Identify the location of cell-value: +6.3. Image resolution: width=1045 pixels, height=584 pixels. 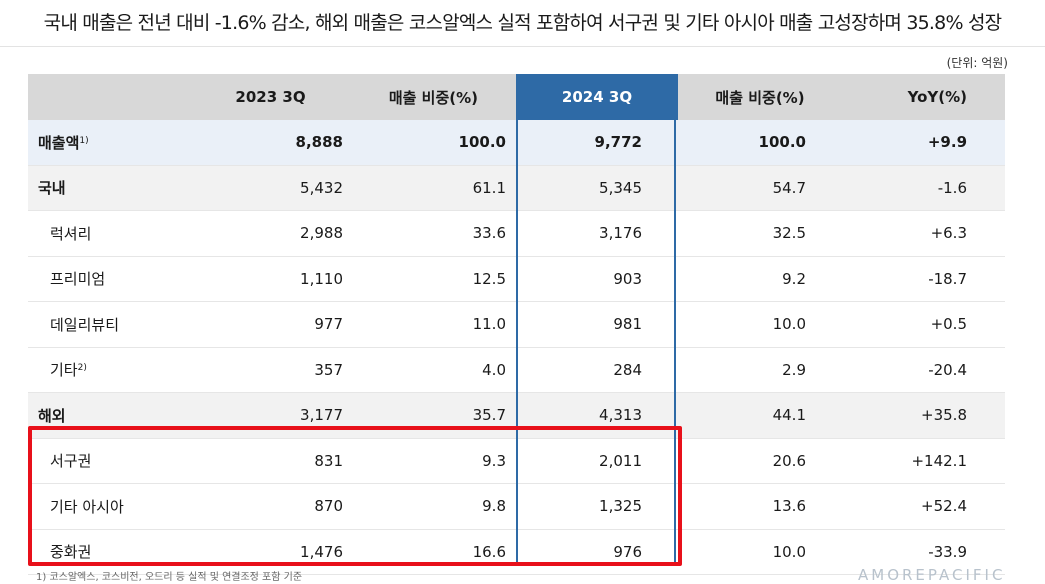
(948, 233).